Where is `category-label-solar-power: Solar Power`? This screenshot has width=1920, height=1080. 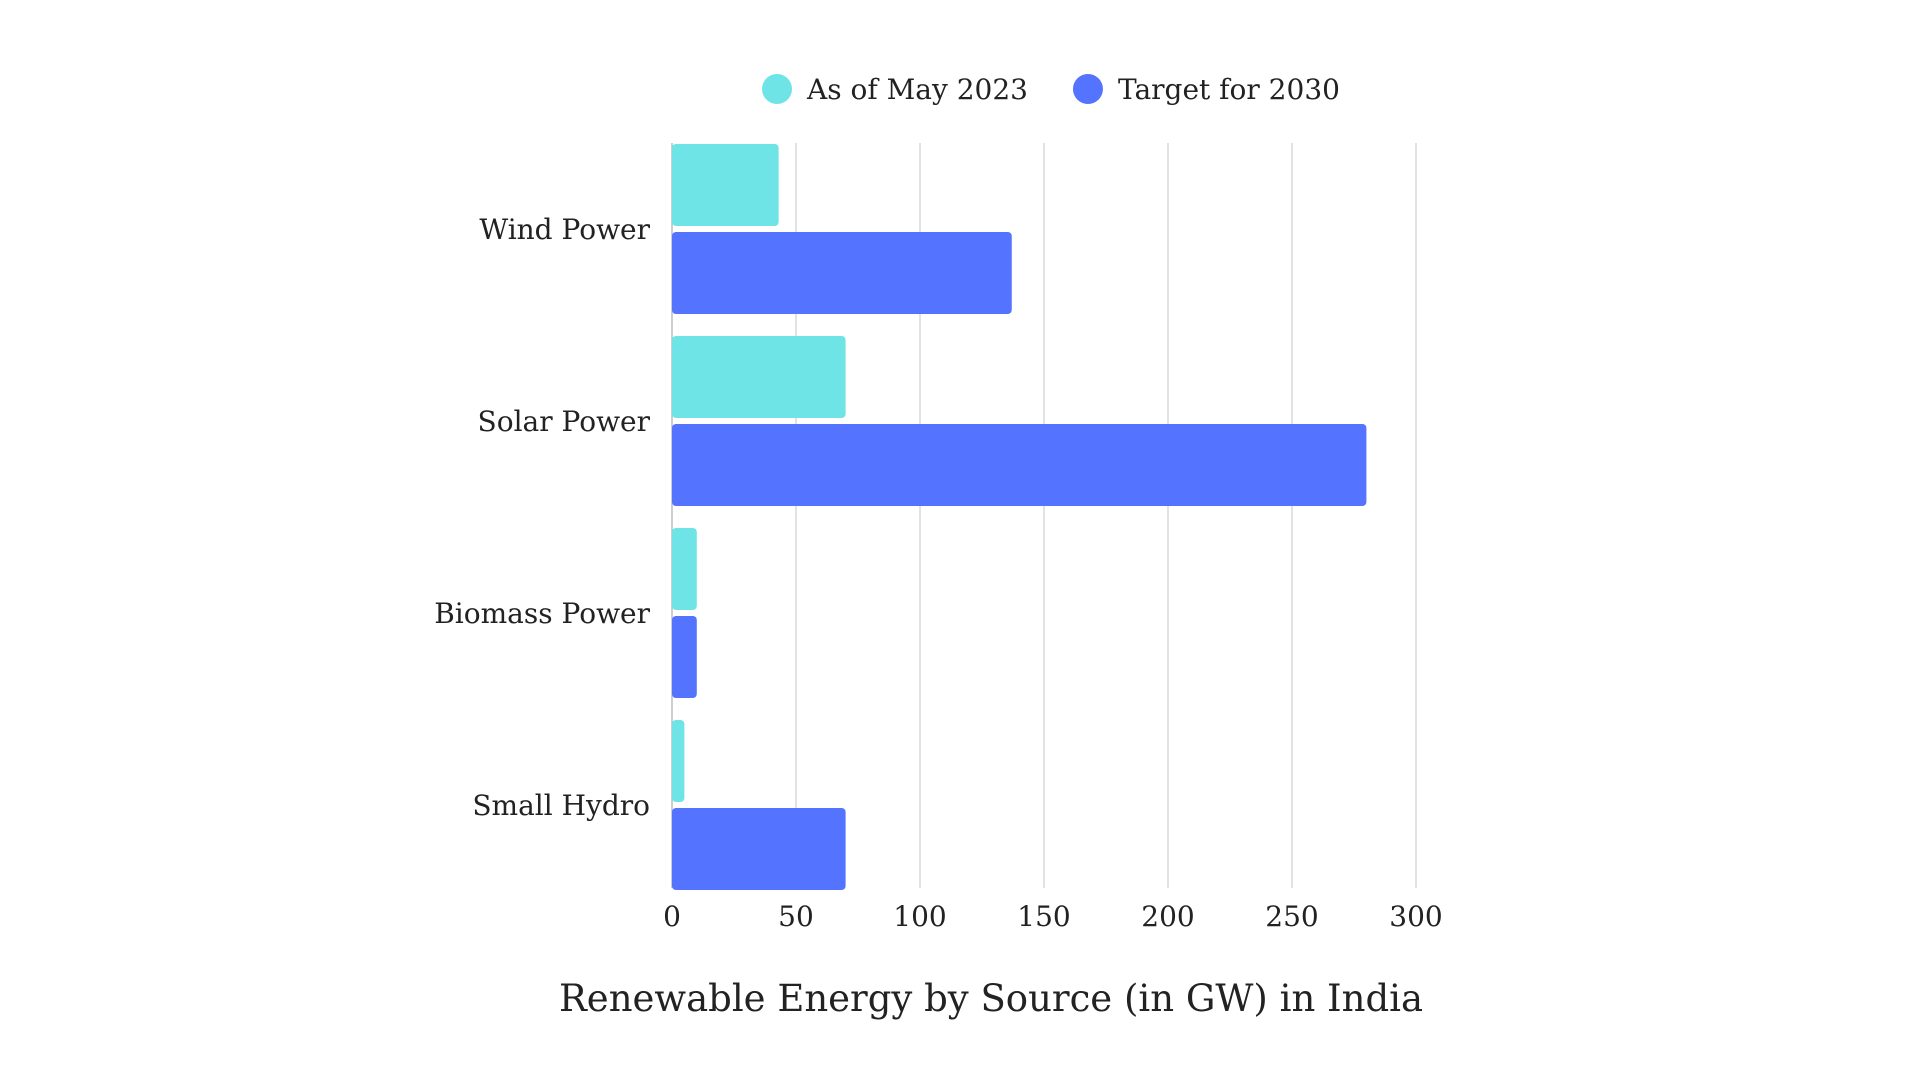
category-label-solar-power: Solar Power is located at coordinates (564, 421).